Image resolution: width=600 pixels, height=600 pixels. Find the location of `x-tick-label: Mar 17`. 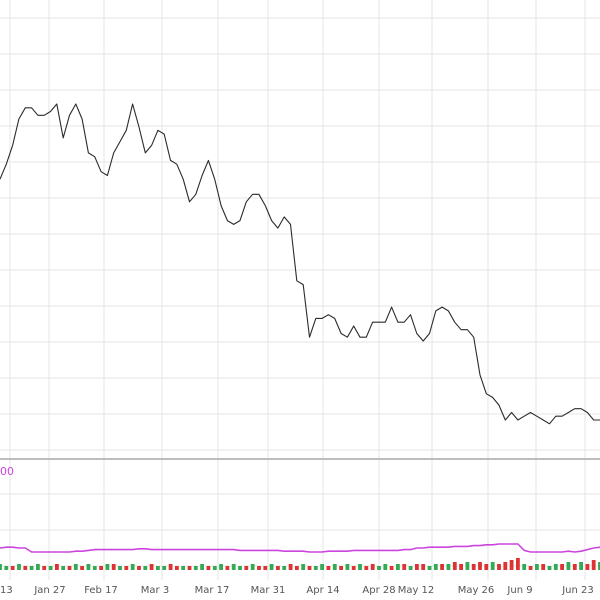

x-tick-label: Mar 17 is located at coordinates (212, 590).